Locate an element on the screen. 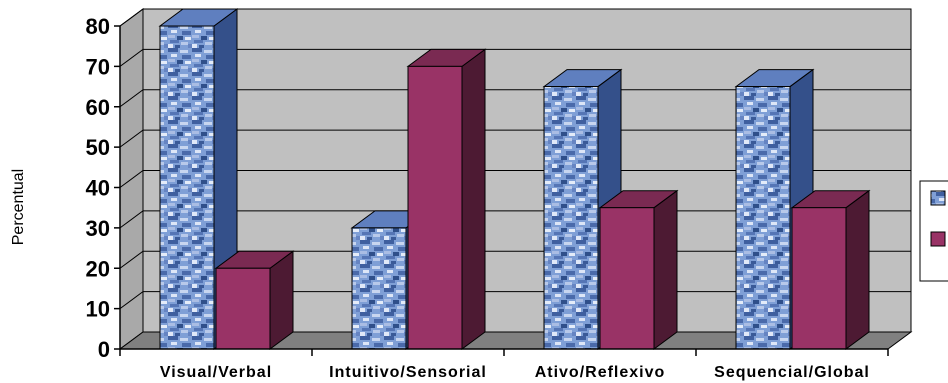 The height and width of the screenshot is (383, 948). category-label: Ativo/Reflexivo is located at coordinates (600, 372).